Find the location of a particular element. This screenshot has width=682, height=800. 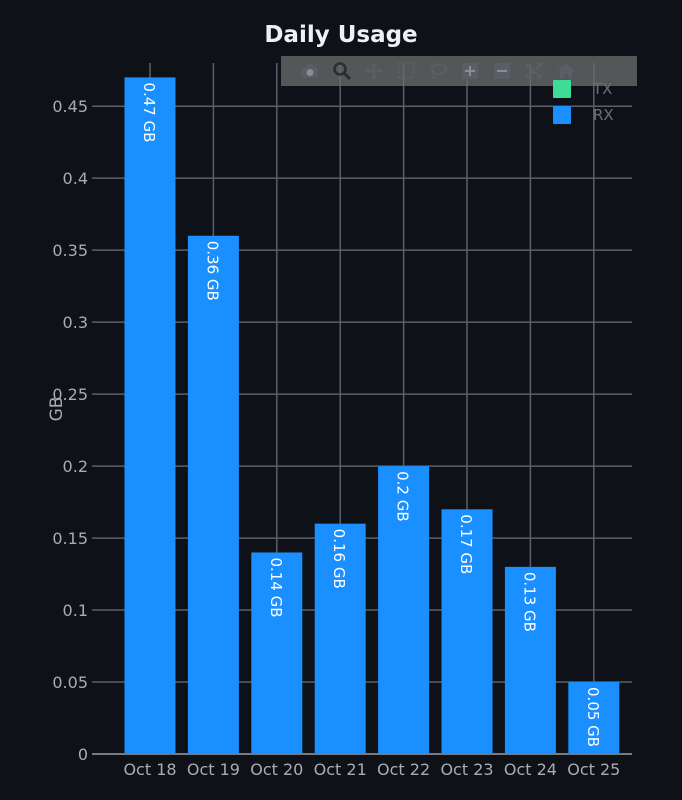

legend: TX RX is located at coordinates (583, 102).